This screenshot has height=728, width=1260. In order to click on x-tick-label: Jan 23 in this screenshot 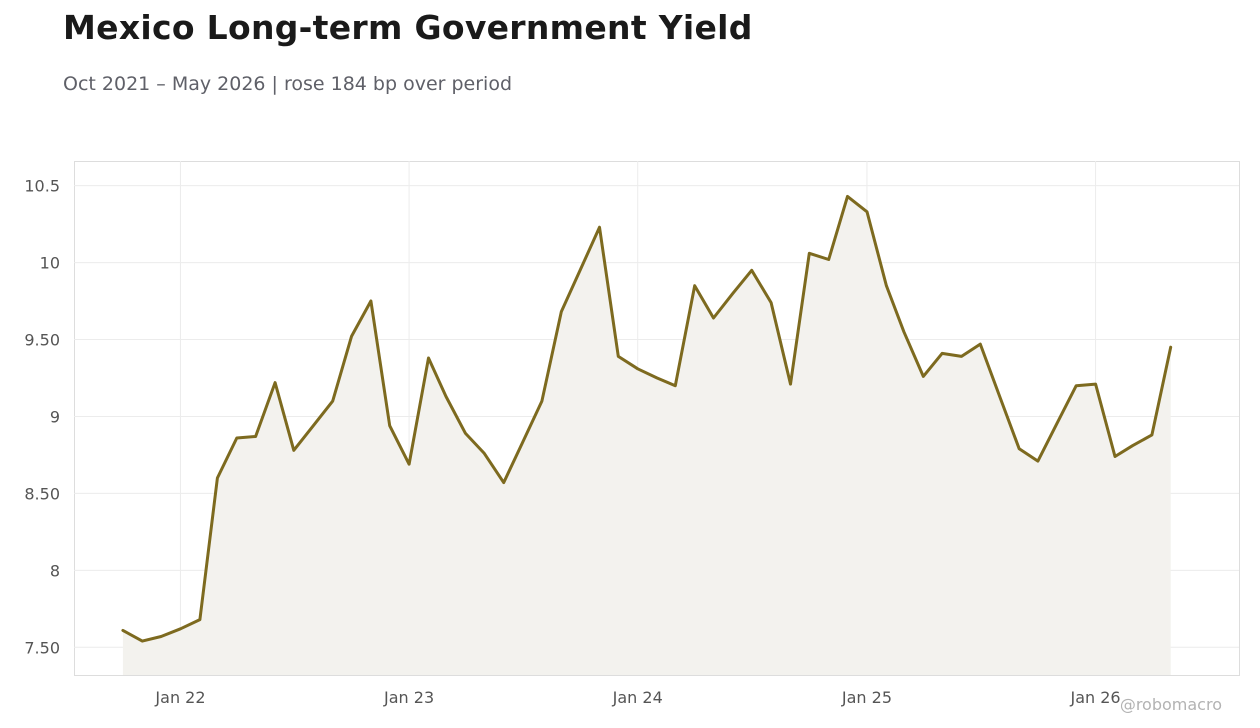, I will do `click(408, 697)`.